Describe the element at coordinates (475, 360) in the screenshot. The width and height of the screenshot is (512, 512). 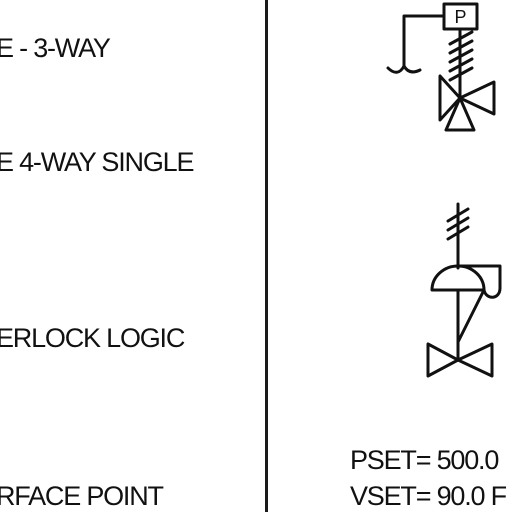
I see `valve-body-right` at that location.